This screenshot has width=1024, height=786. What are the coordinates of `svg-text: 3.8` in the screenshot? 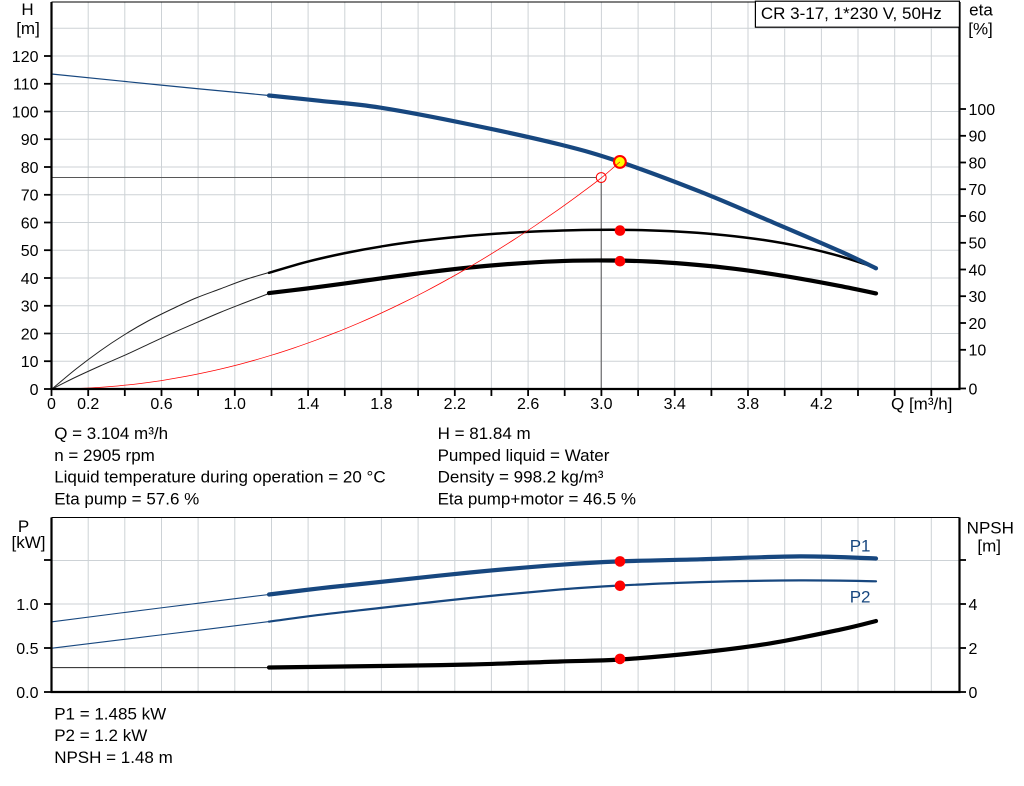 It's located at (748, 404).